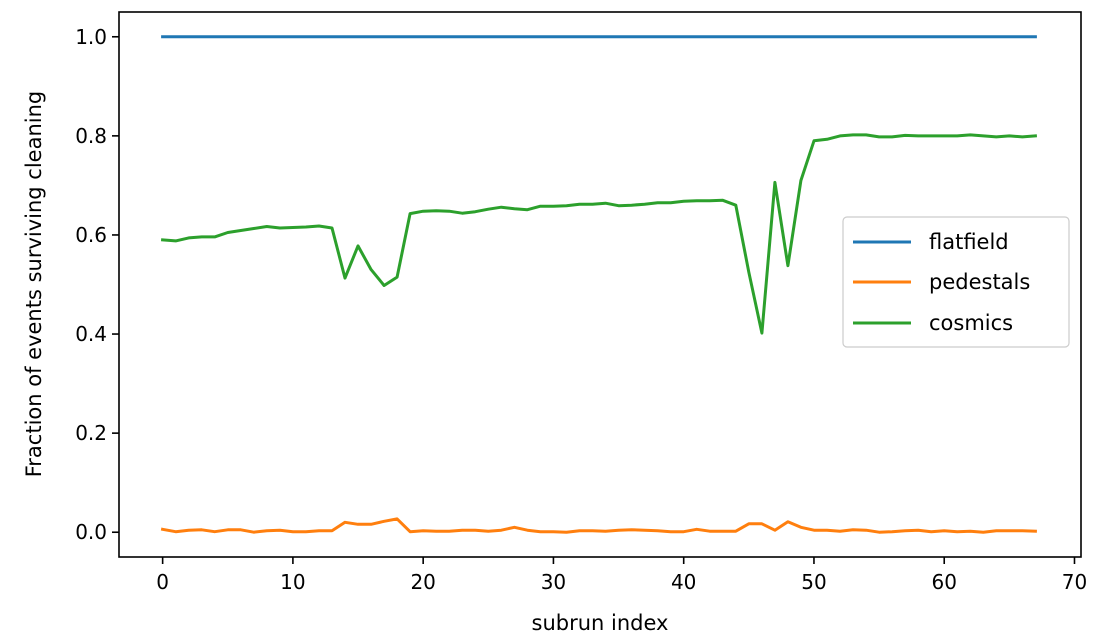 This screenshot has width=1100, height=639. I want to click on x-tick-label: 60, so click(943, 582).